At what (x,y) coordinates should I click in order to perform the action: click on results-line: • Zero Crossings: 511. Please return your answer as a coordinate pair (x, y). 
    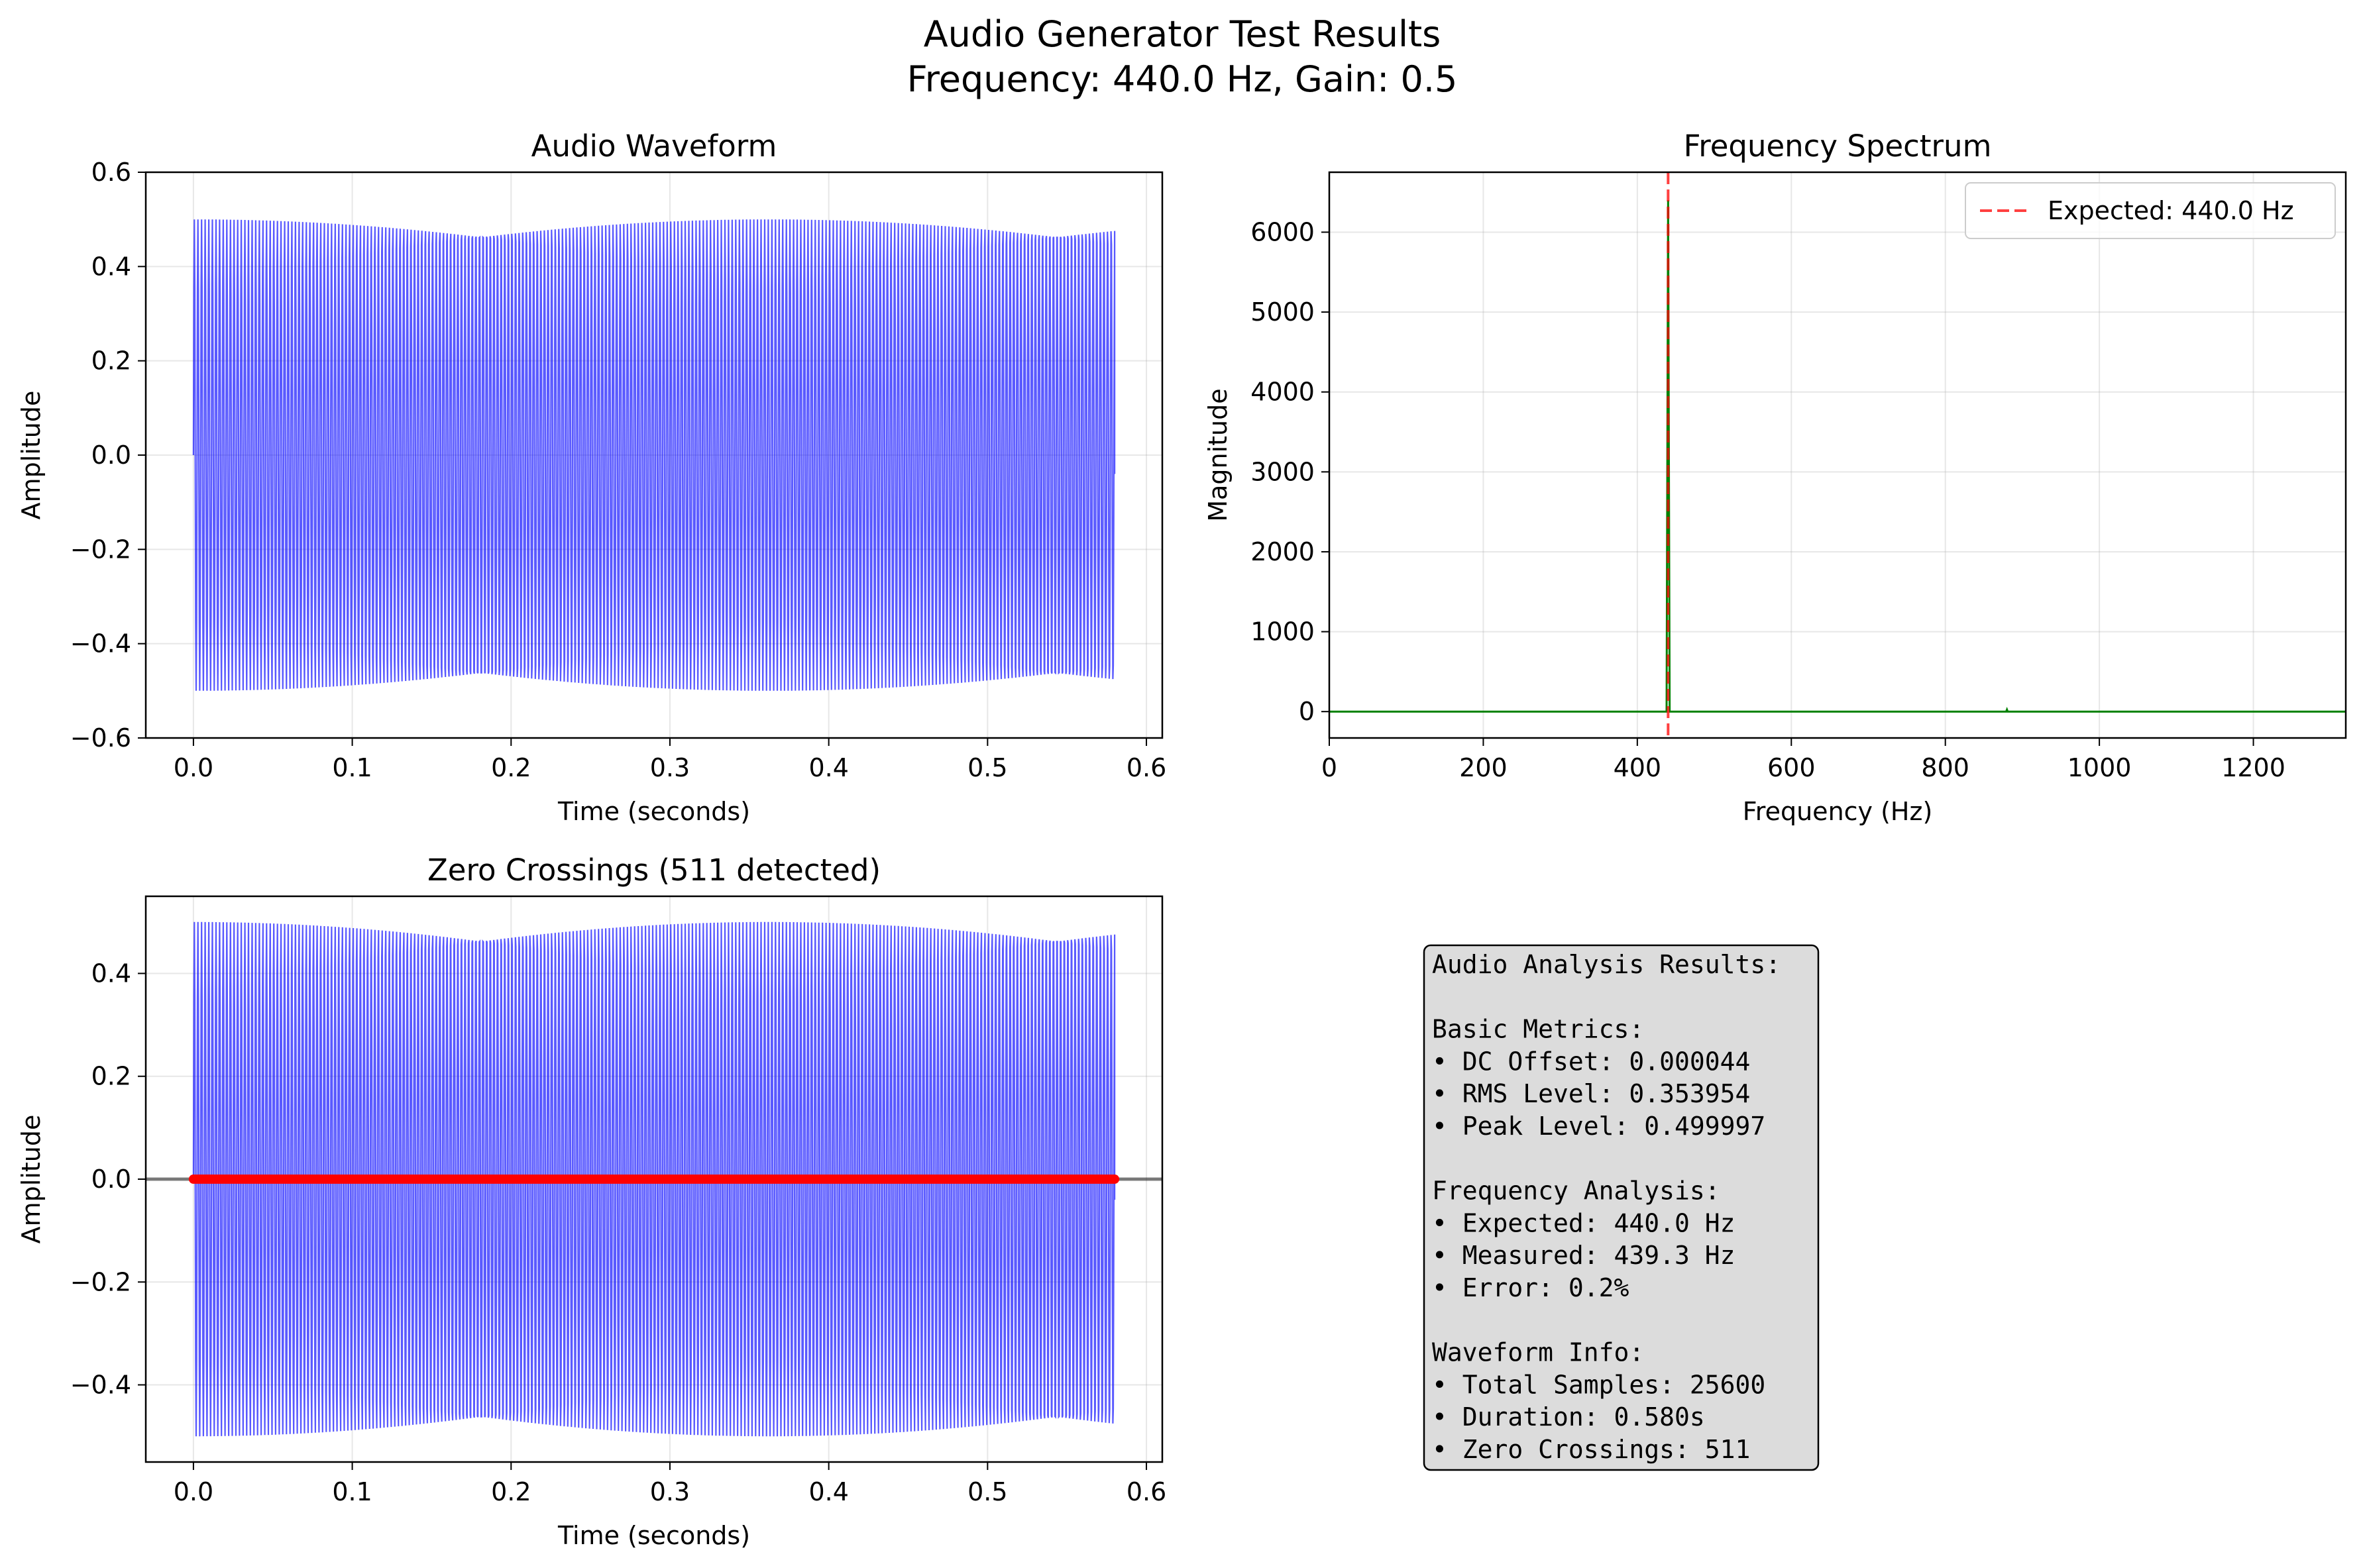
    Looking at the image, I should click on (1591, 1449).